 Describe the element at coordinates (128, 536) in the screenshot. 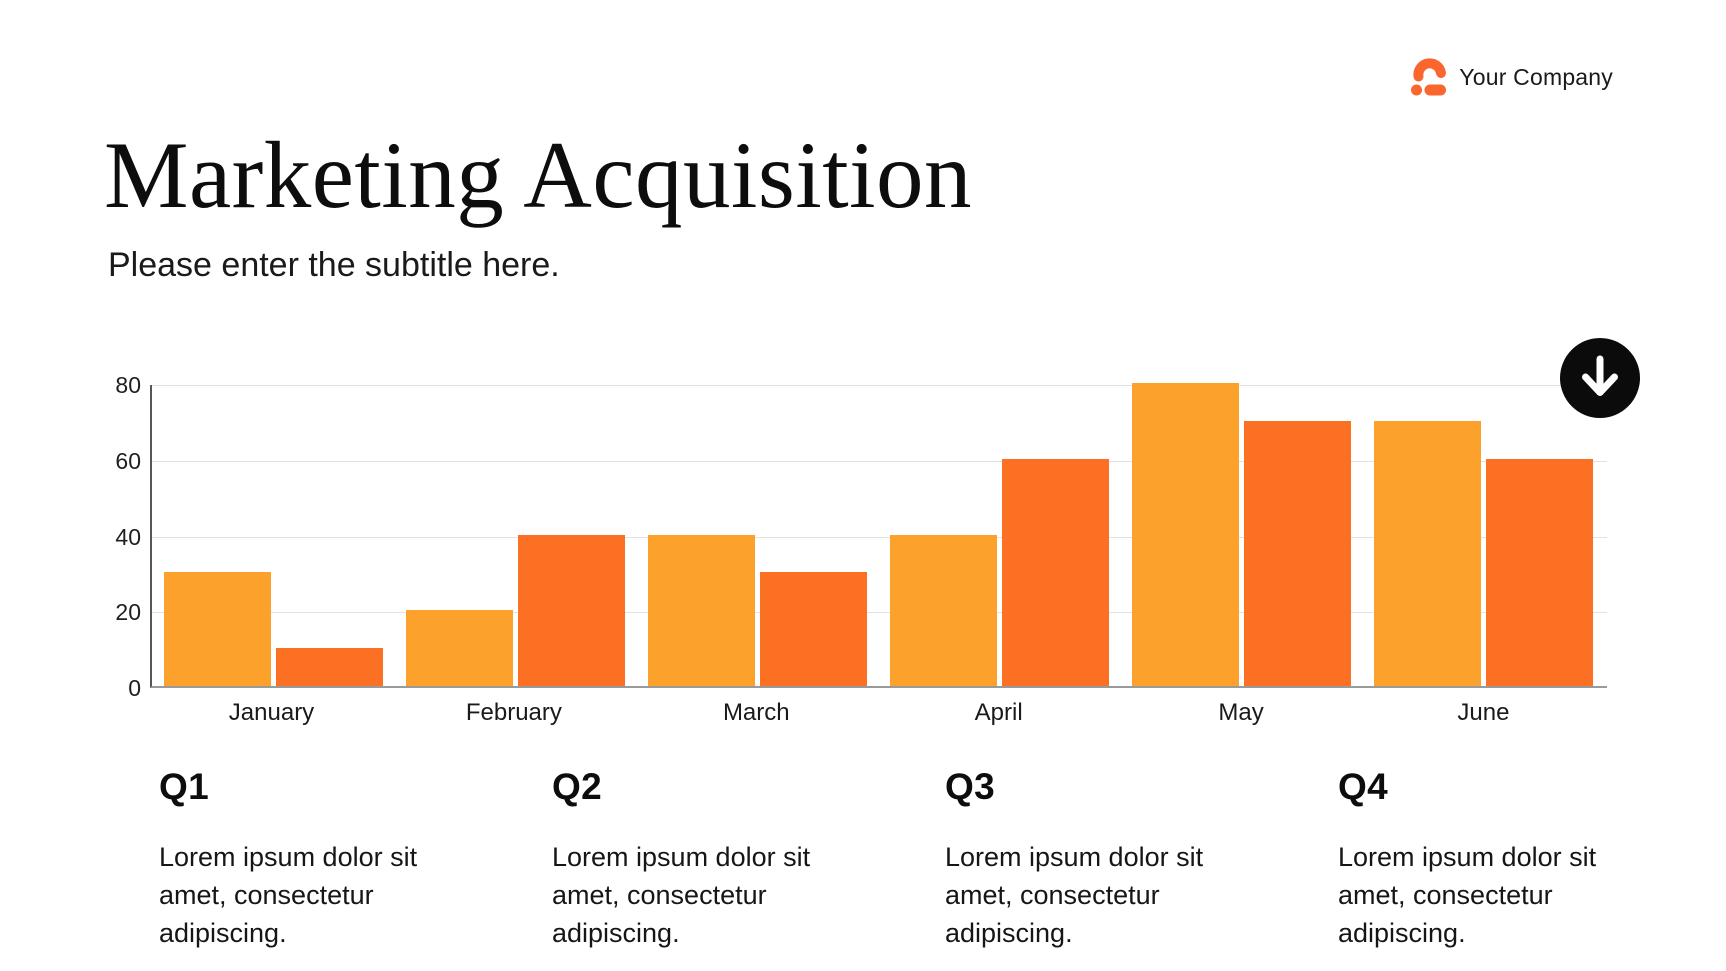

I see `y-axis-tick-label: 40` at that location.